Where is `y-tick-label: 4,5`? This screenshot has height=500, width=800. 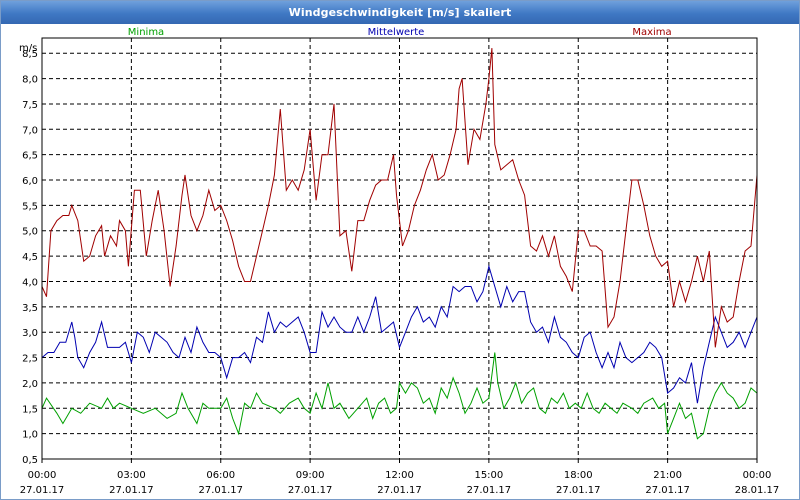
y-tick-label: 4,5 is located at coordinates (30, 257).